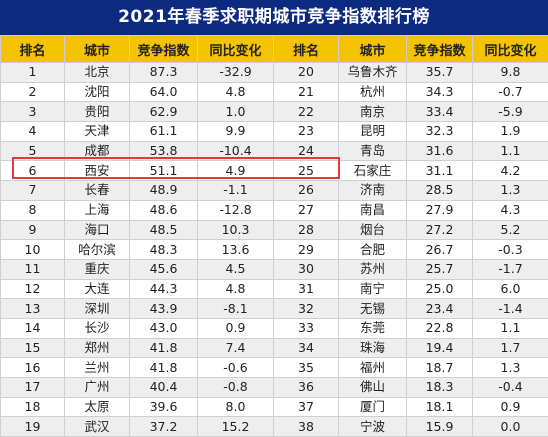 The height and width of the screenshot is (437, 548). What do you see at coordinates (306, 289) in the screenshot?
I see `cell-rank-right: 31` at bounding box center [306, 289].